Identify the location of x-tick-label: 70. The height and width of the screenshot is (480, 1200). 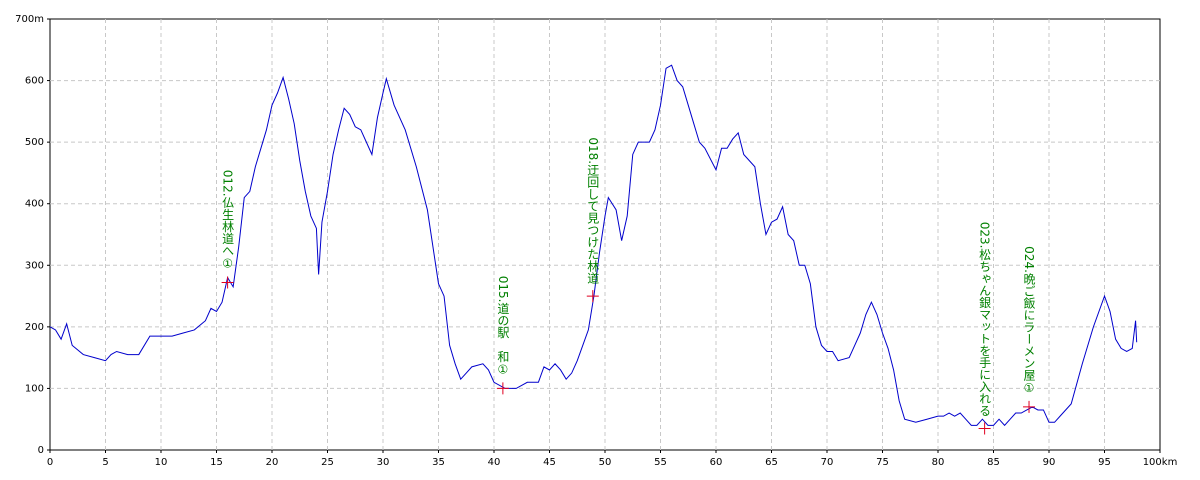
(827, 462).